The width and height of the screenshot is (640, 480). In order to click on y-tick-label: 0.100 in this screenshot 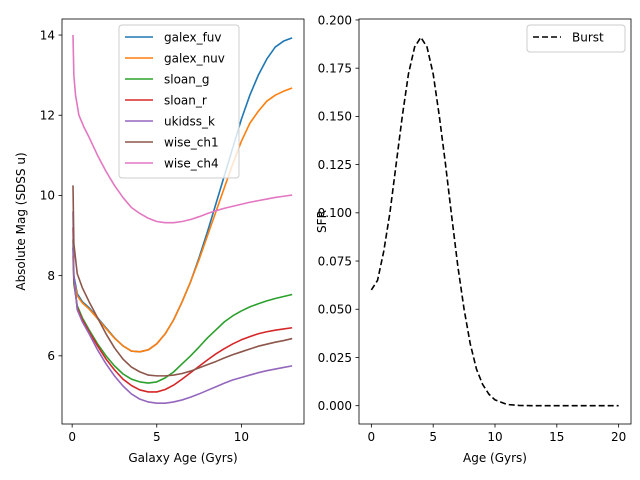, I will do `click(335, 213)`.